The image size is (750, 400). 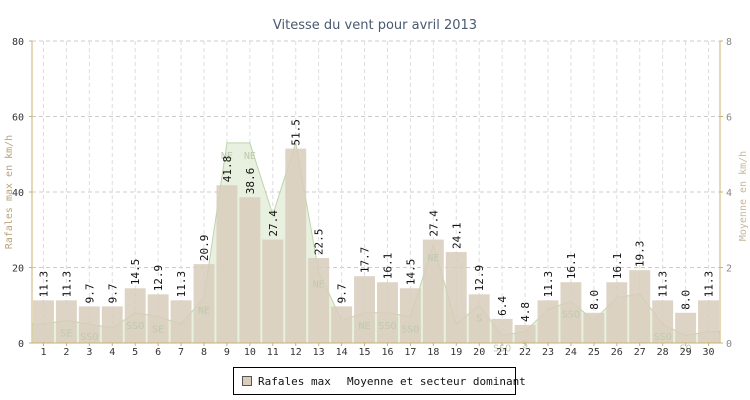 I want to click on y-tick-label: 80, so click(x=18, y=42).